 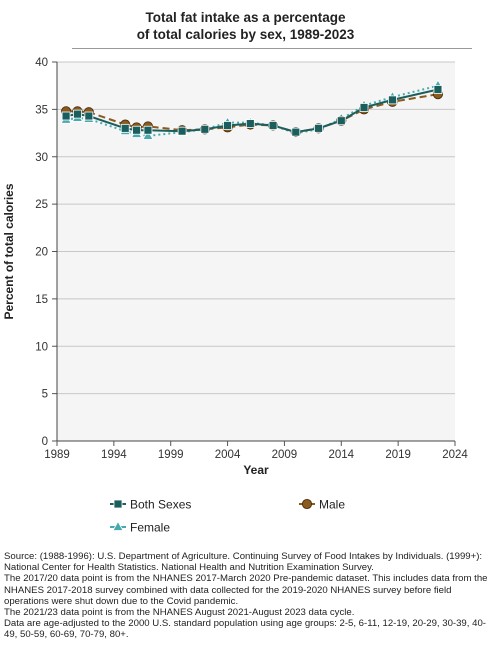 I want to click on y-tick-label: 0, so click(x=45, y=442).